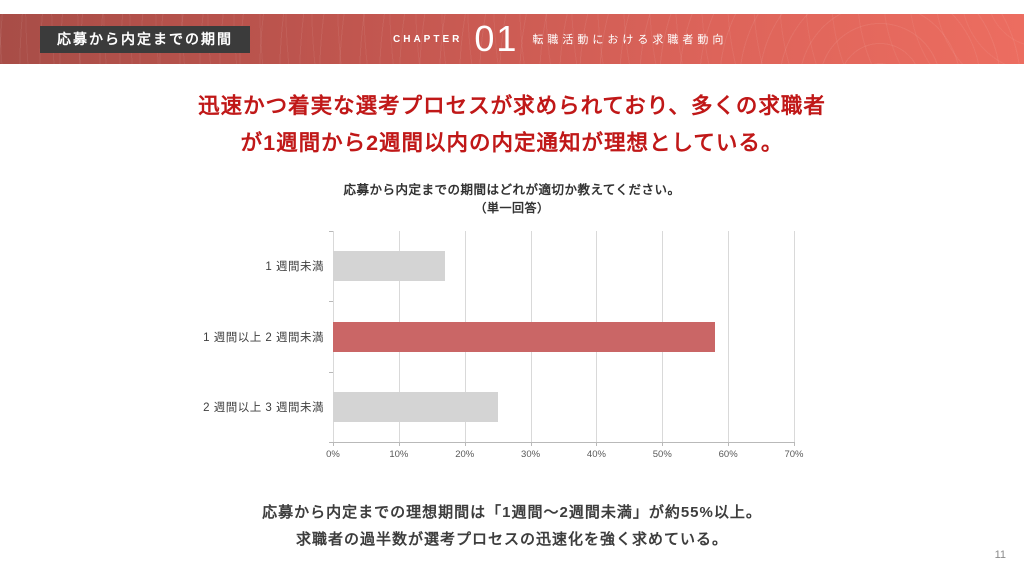  What do you see at coordinates (512, 106) in the screenshot?
I see `headline-line1: 迅速かつ着実な選考プロセスが求められており、多くの求職者` at bounding box center [512, 106].